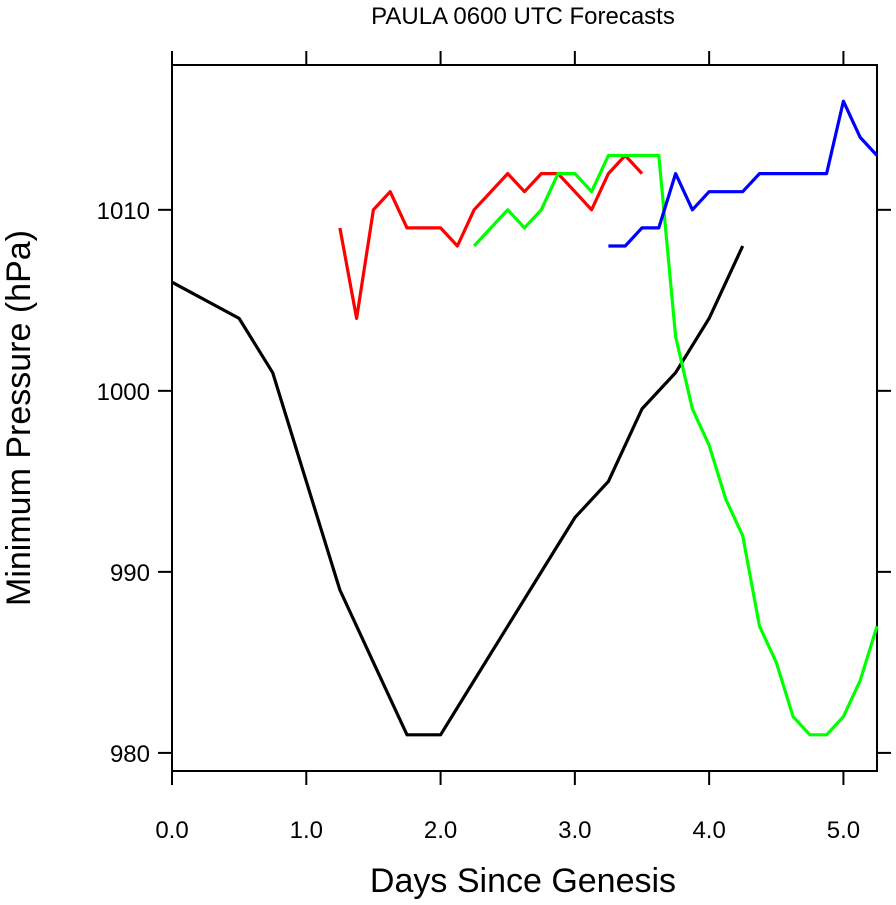 The height and width of the screenshot is (905, 896). What do you see at coordinates (19, 418) in the screenshot?
I see `y-axis-title: Minimum Pressure (hPa)` at bounding box center [19, 418].